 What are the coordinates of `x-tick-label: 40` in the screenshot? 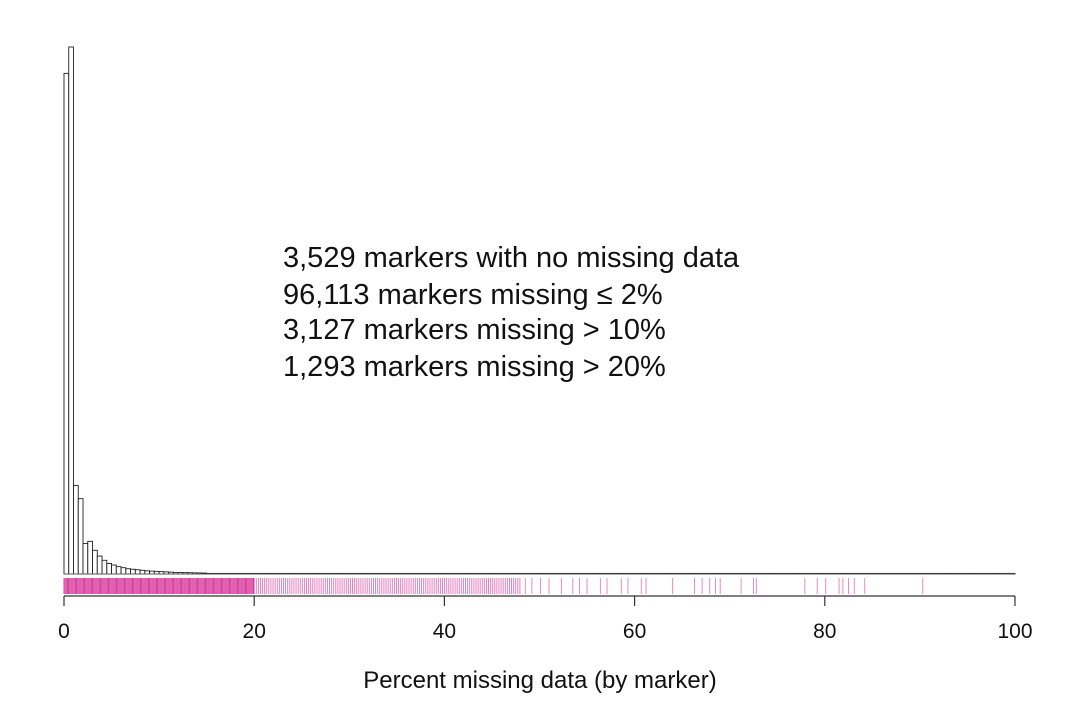 It's located at (444, 631).